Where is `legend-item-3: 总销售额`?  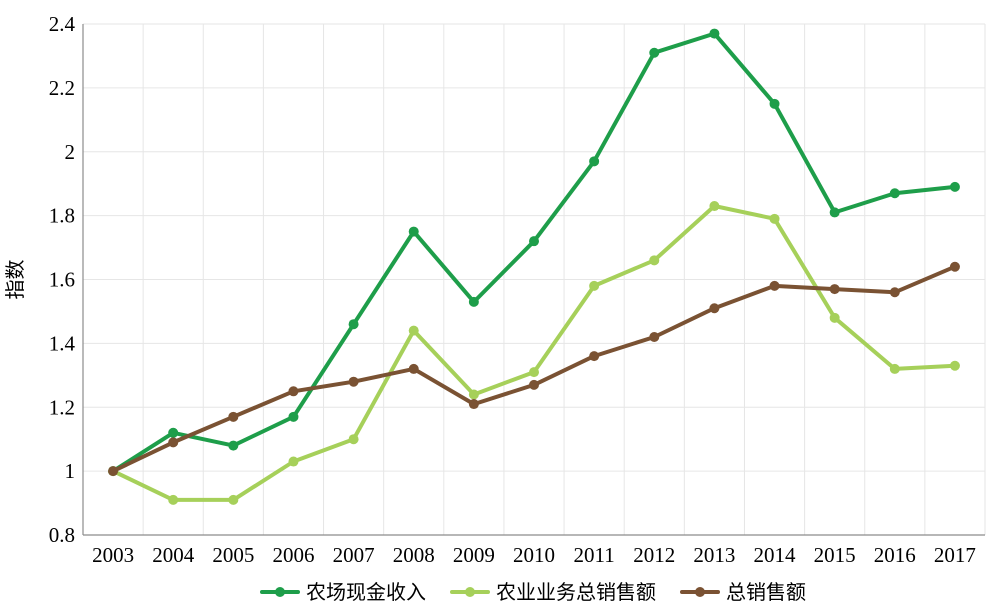 legend-item-3: 总销售额 is located at coordinates (743, 592).